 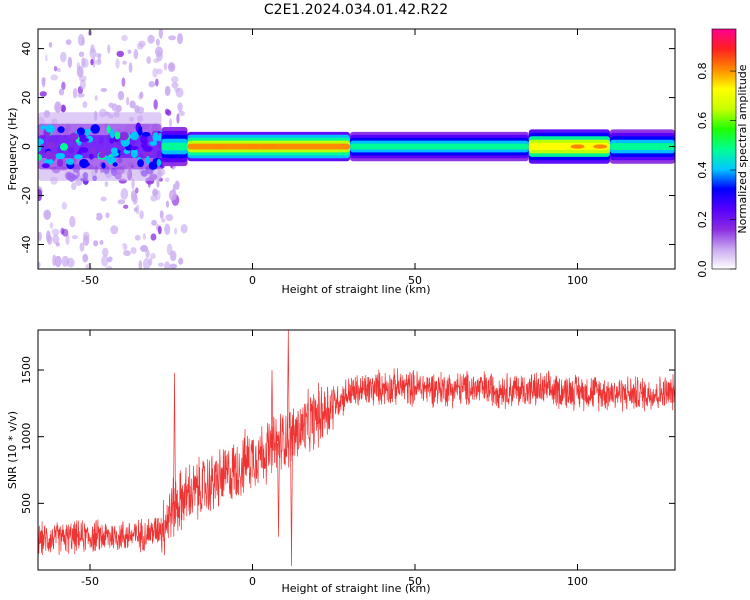 What do you see at coordinates (702, 120) in the screenshot?
I see `colorbar-tick-label: 0.6` at bounding box center [702, 120].